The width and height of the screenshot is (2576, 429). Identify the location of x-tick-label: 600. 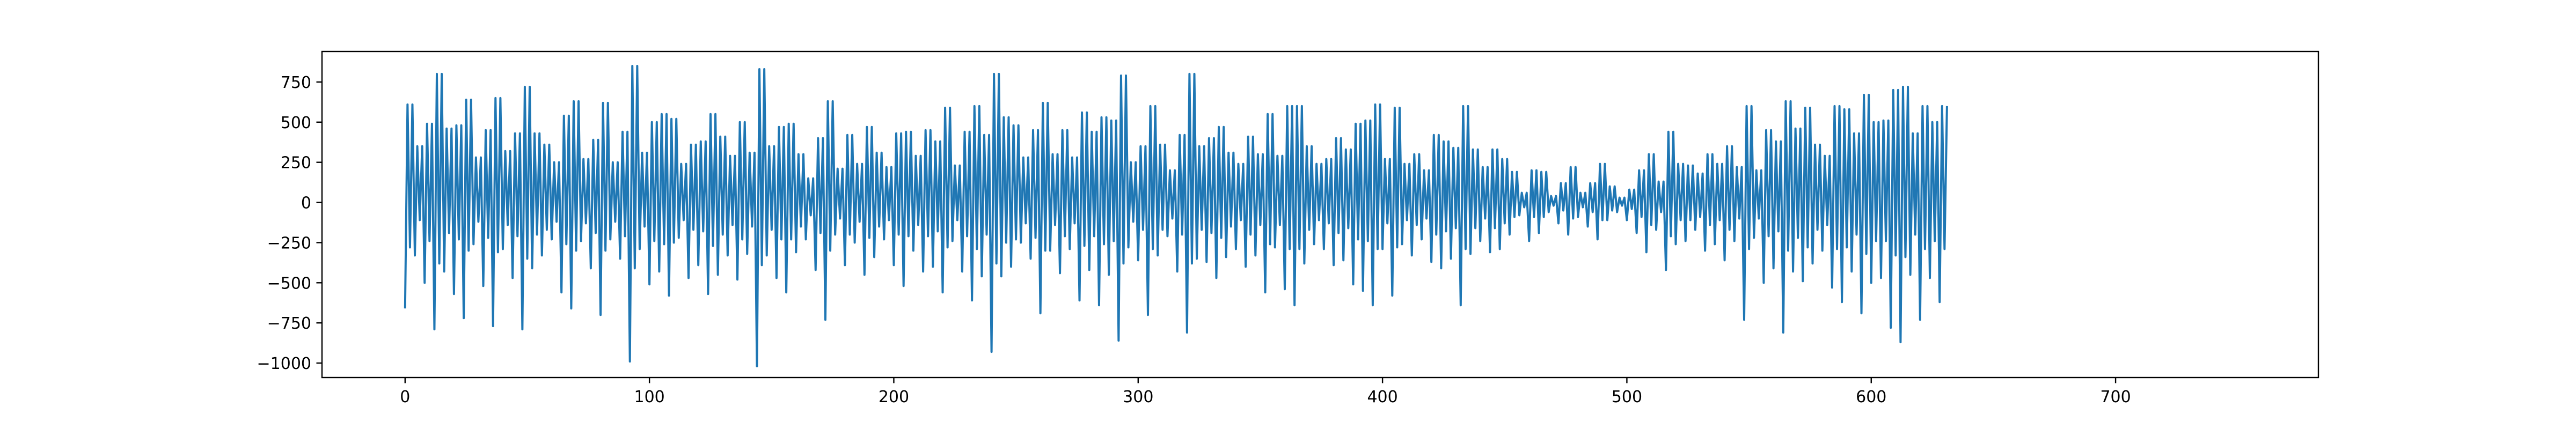
(1871, 397).